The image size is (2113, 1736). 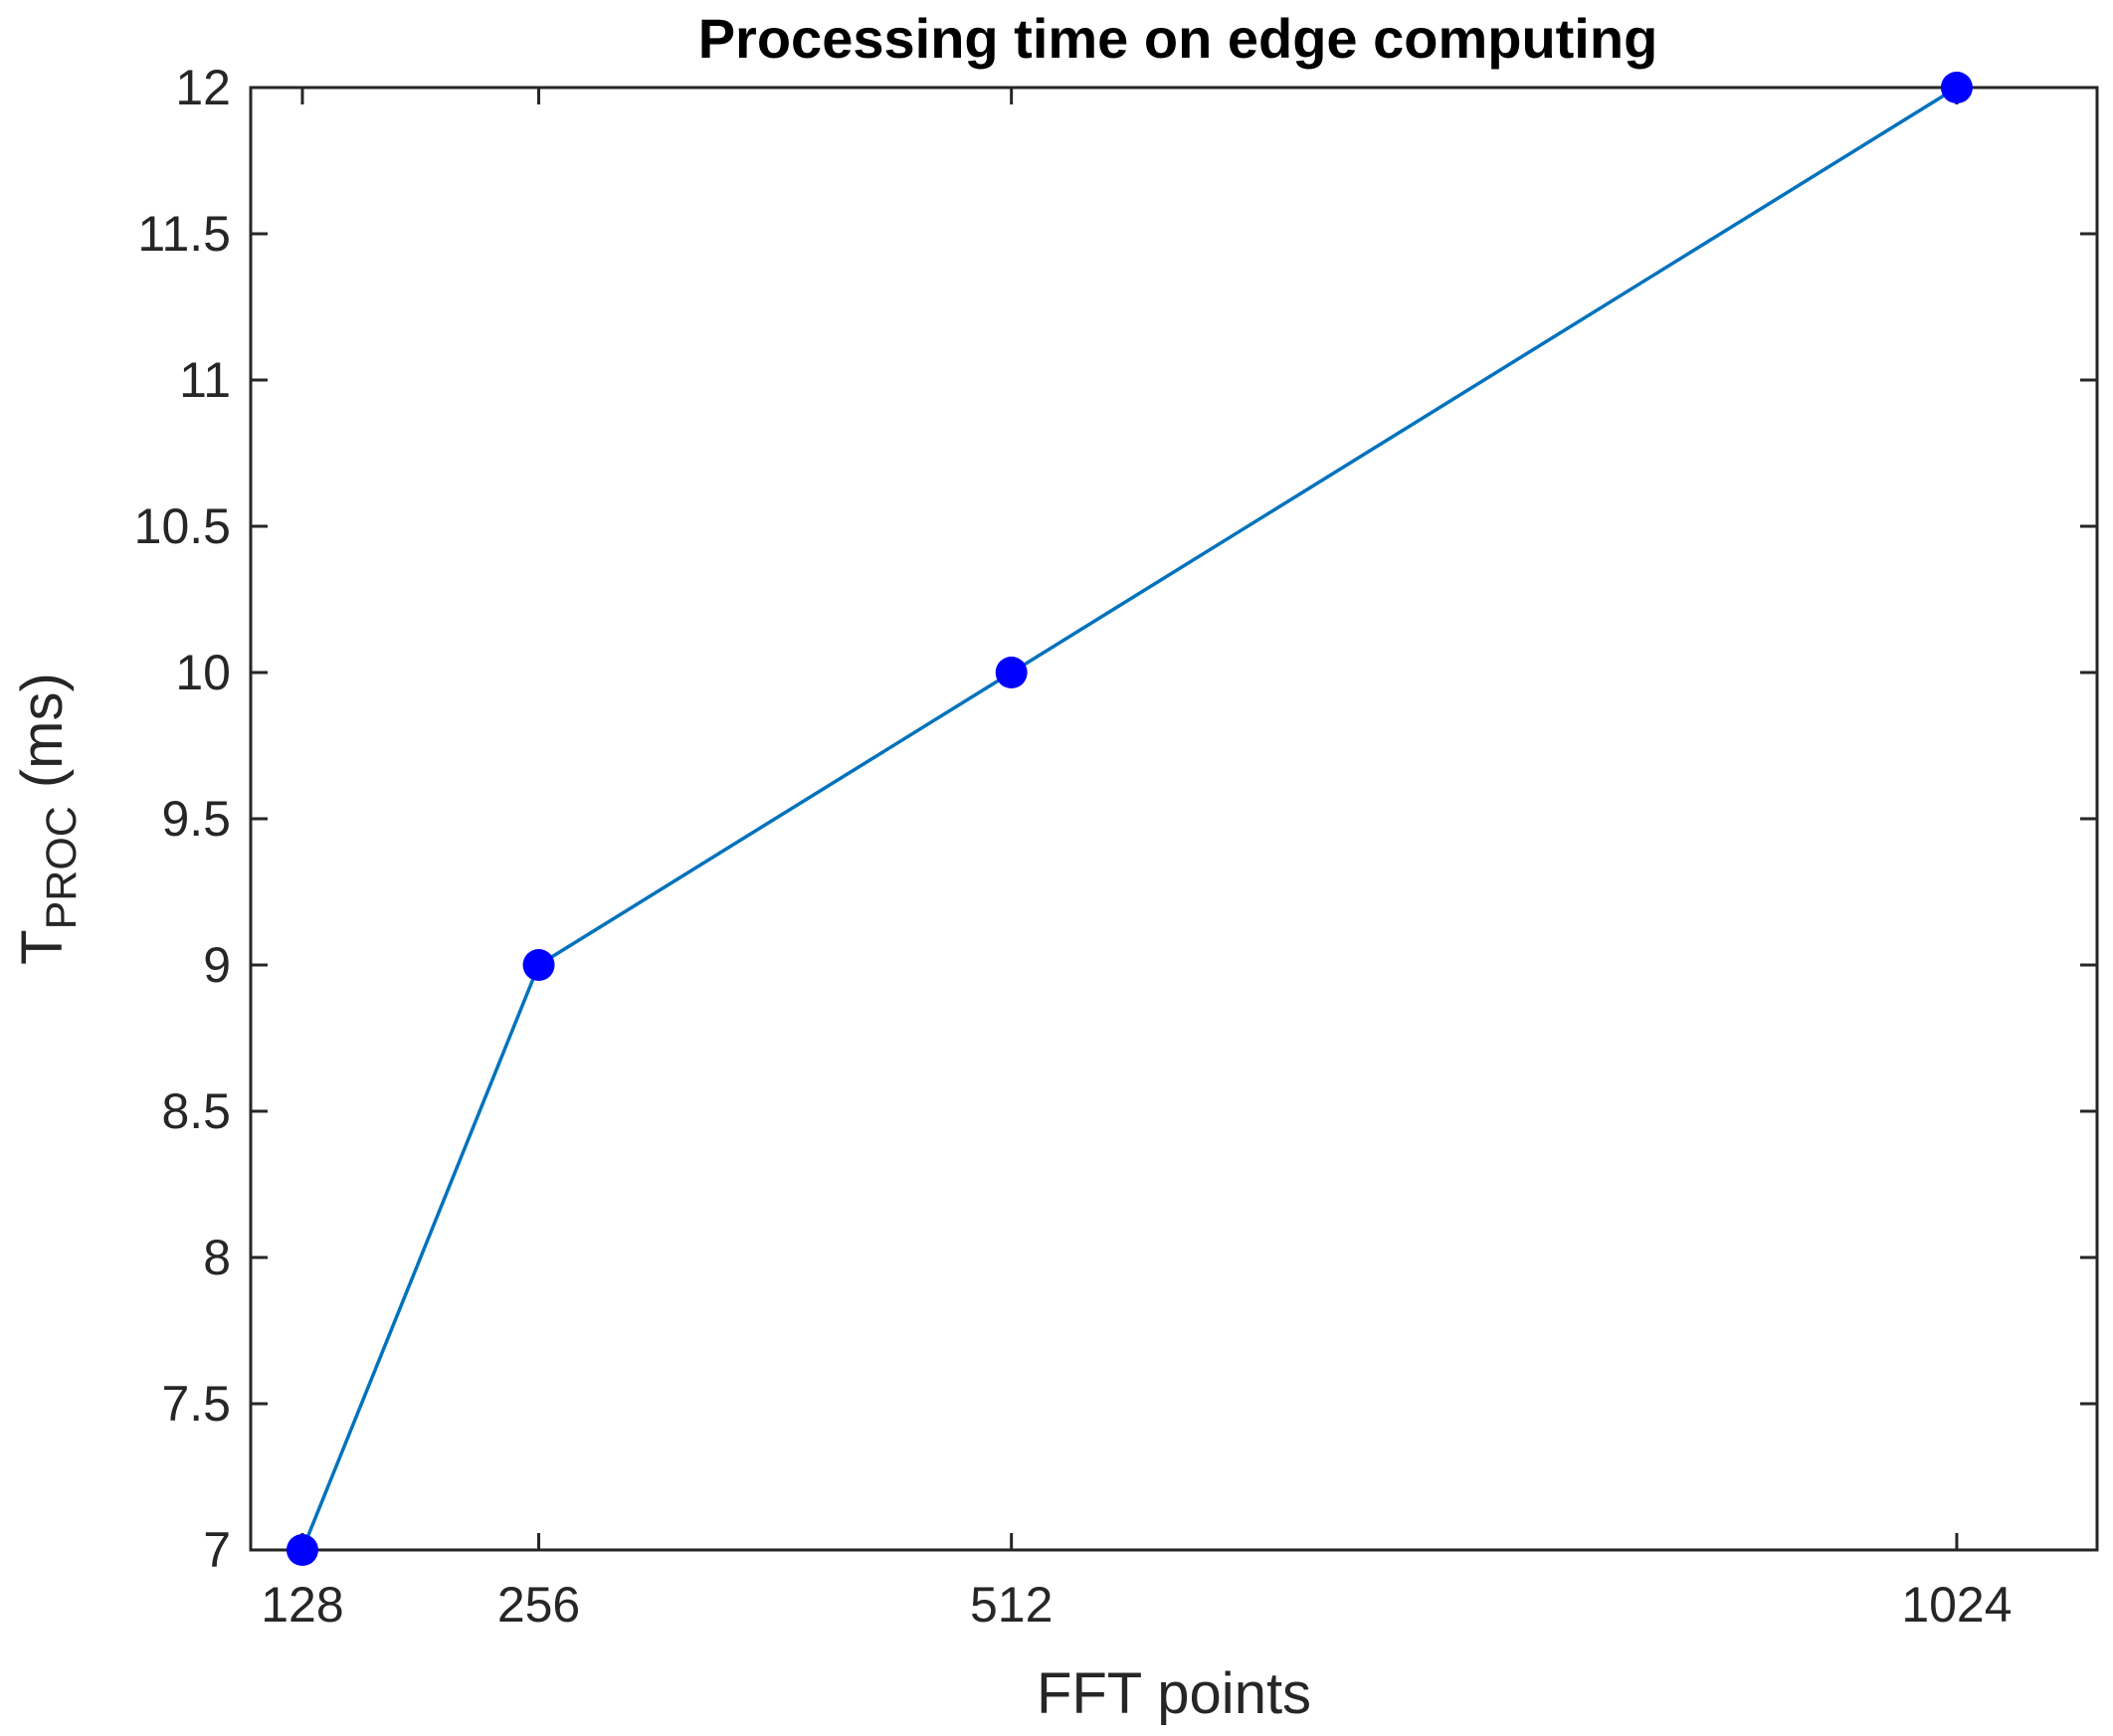 What do you see at coordinates (1174, 1693) in the screenshot?
I see `x-axis-title: FFT points` at bounding box center [1174, 1693].